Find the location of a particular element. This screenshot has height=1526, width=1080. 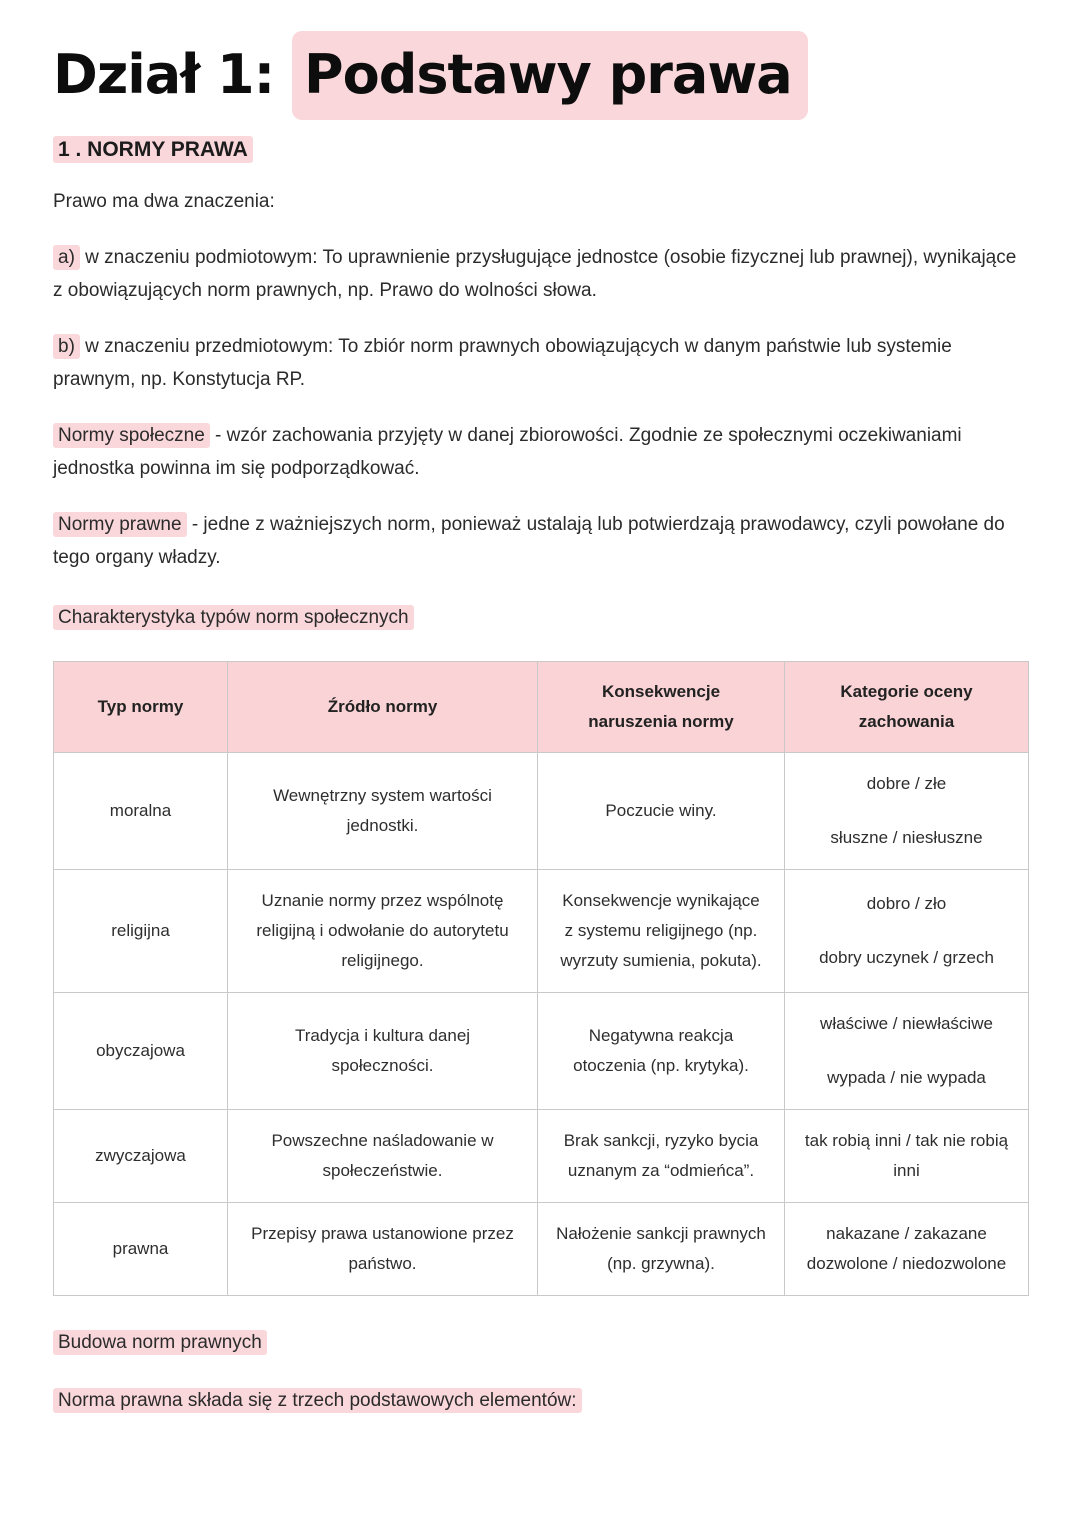

cell-norm-categories: dobre / złe słuszne / niesłuszne is located at coordinates (906, 811).